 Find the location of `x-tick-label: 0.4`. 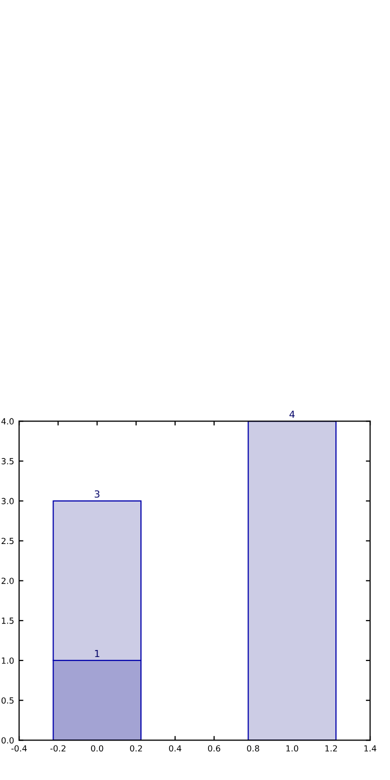

x-tick-label: 0.4 is located at coordinates (175, 748).